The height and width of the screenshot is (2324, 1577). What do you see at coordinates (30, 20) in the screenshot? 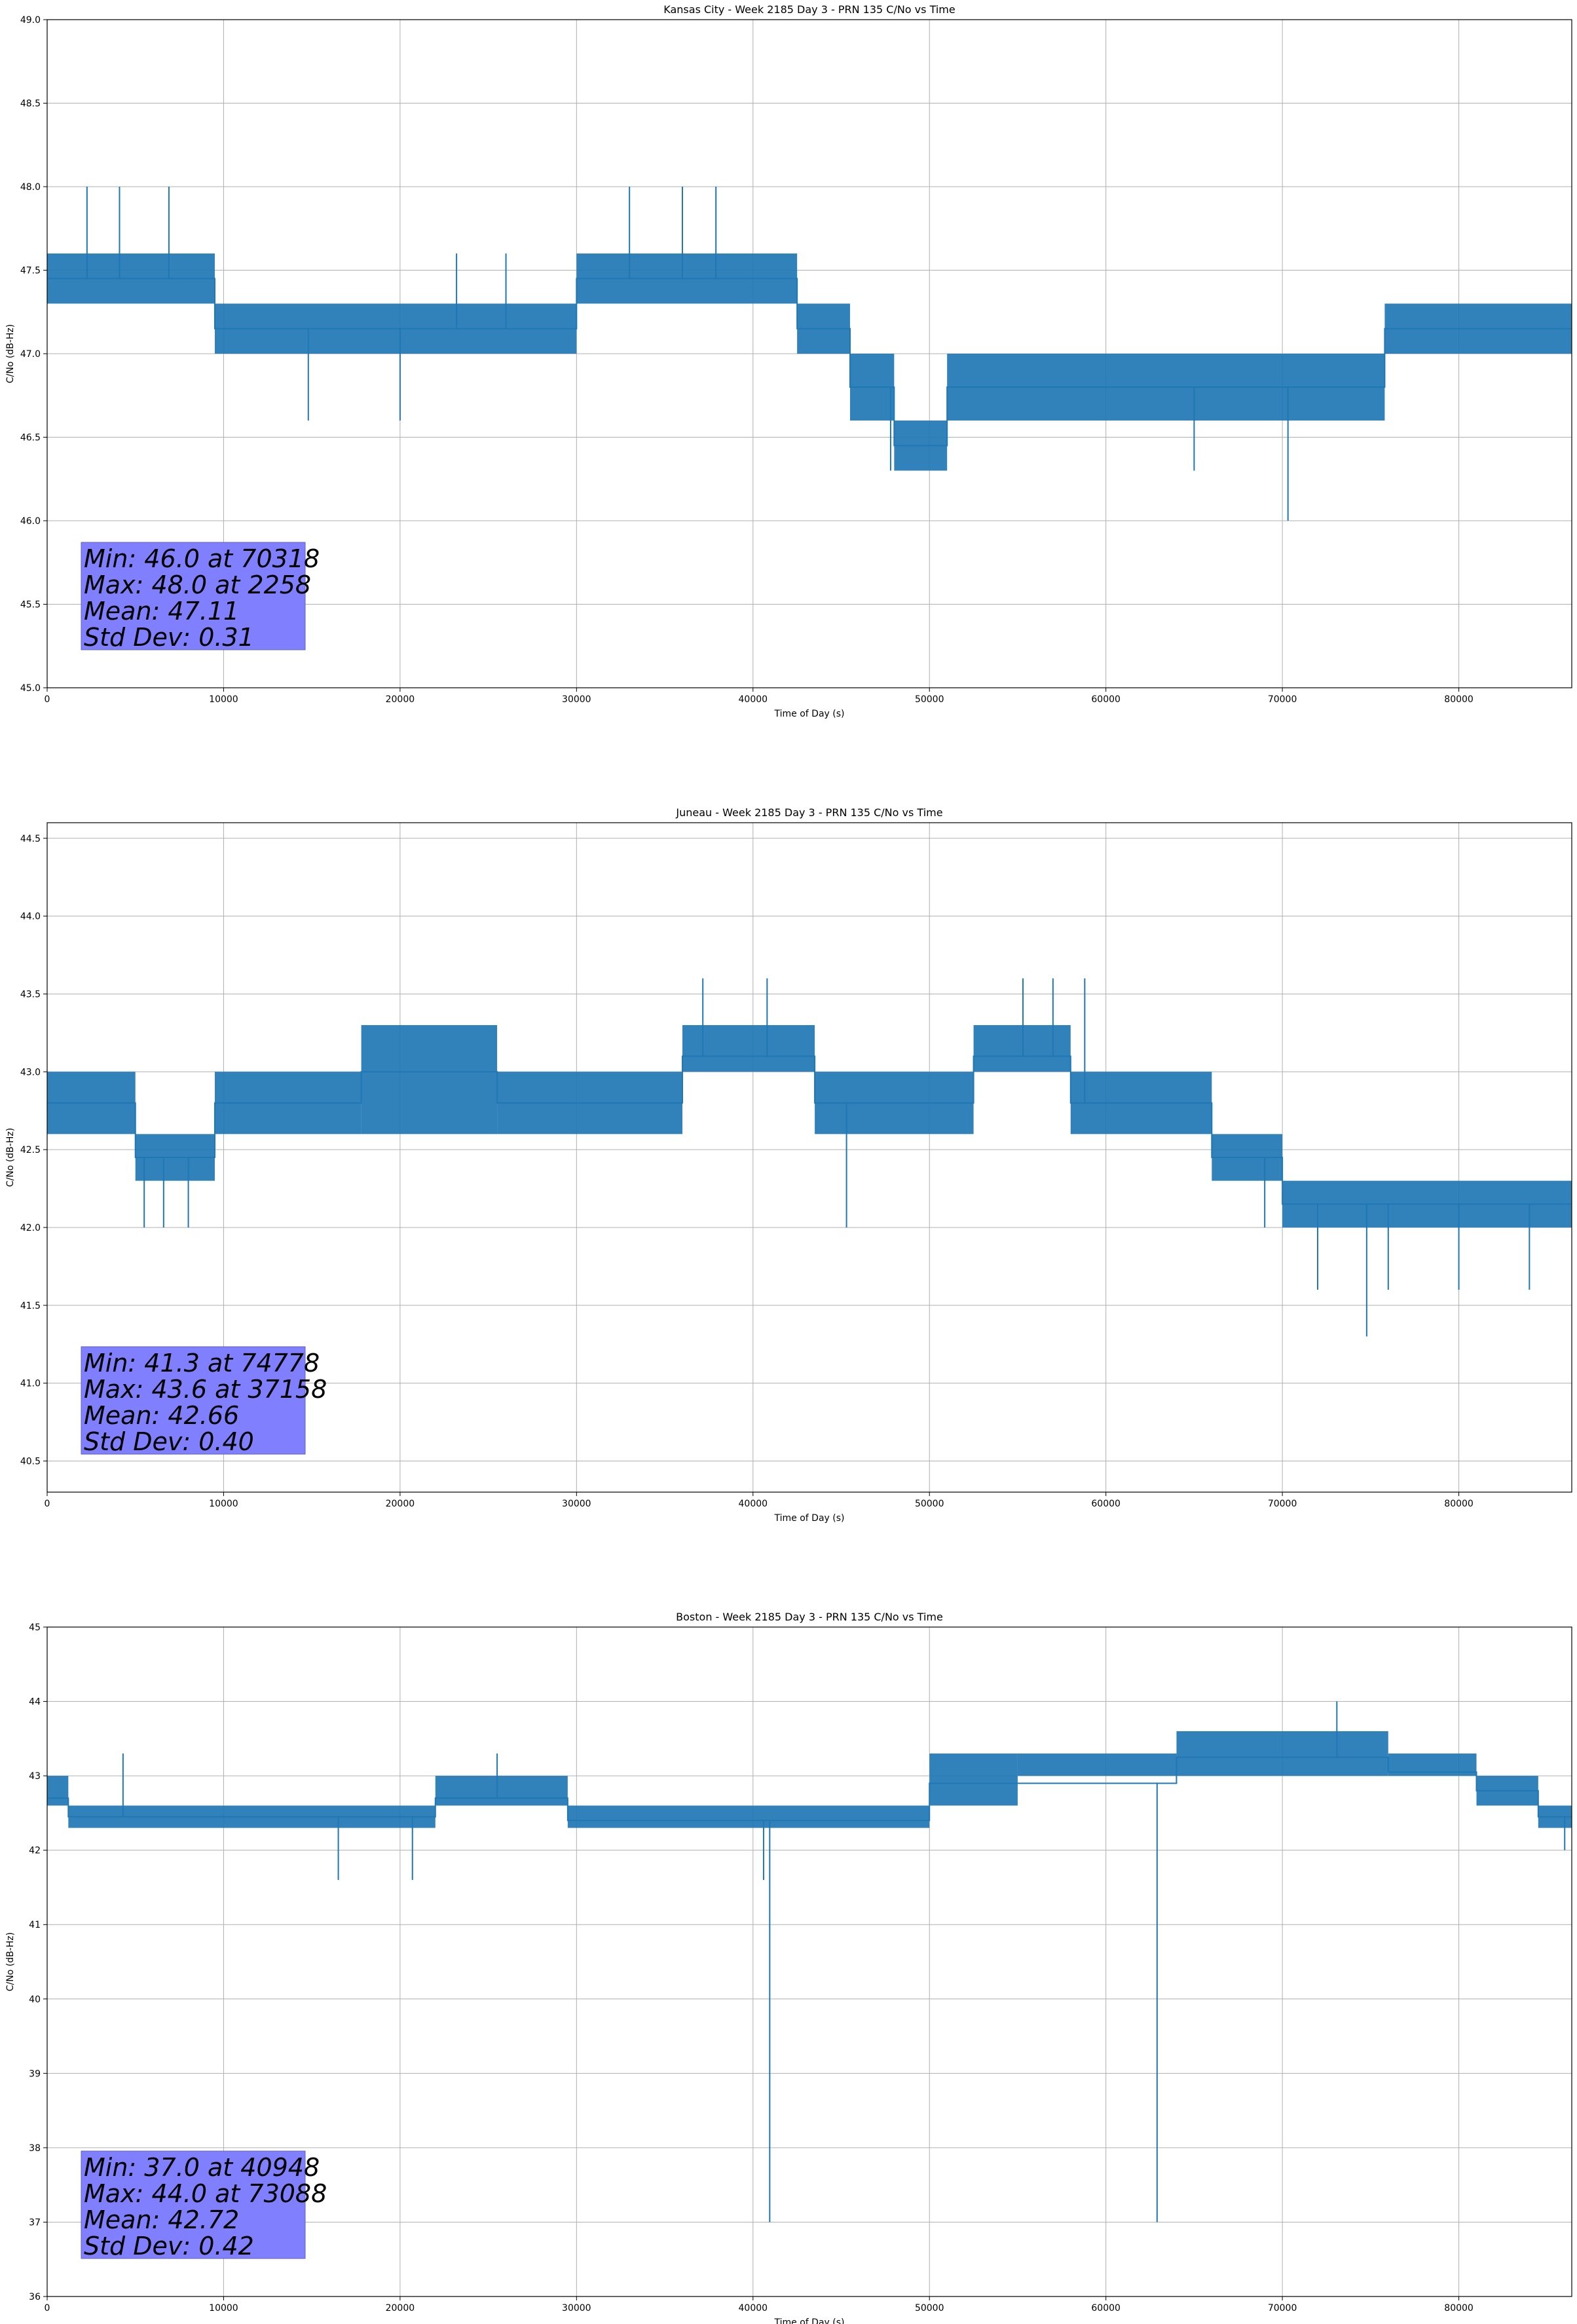
I see `y-tick-label: 49.0` at bounding box center [30, 20].